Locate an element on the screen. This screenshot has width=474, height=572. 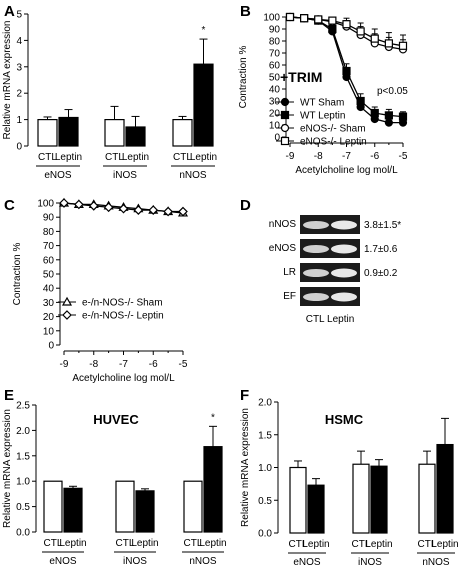
c-legend-label: e-/n-NOS-/- Sham is located at coordinates (122, 303).